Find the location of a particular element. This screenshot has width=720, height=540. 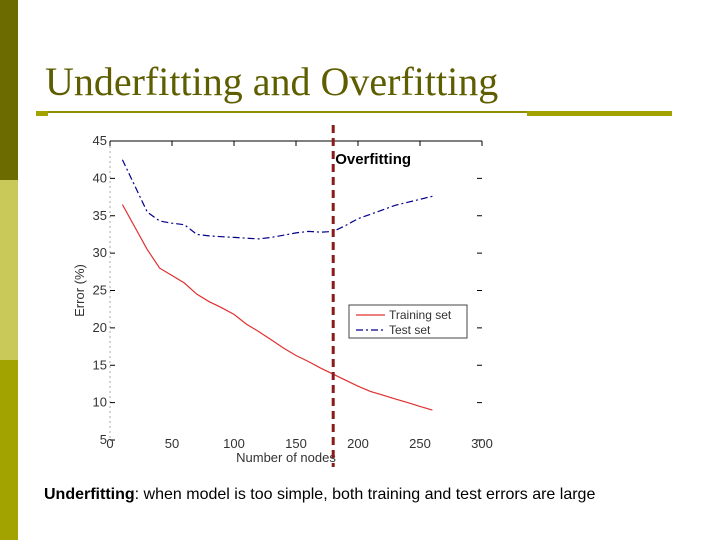

x-tick-label: 50 is located at coordinates (172, 443).